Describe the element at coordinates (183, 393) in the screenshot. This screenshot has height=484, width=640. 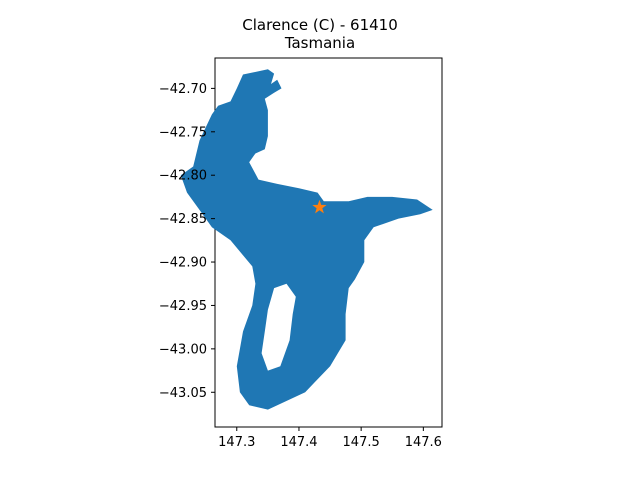
I see `y-tick-label: −43.05` at that location.